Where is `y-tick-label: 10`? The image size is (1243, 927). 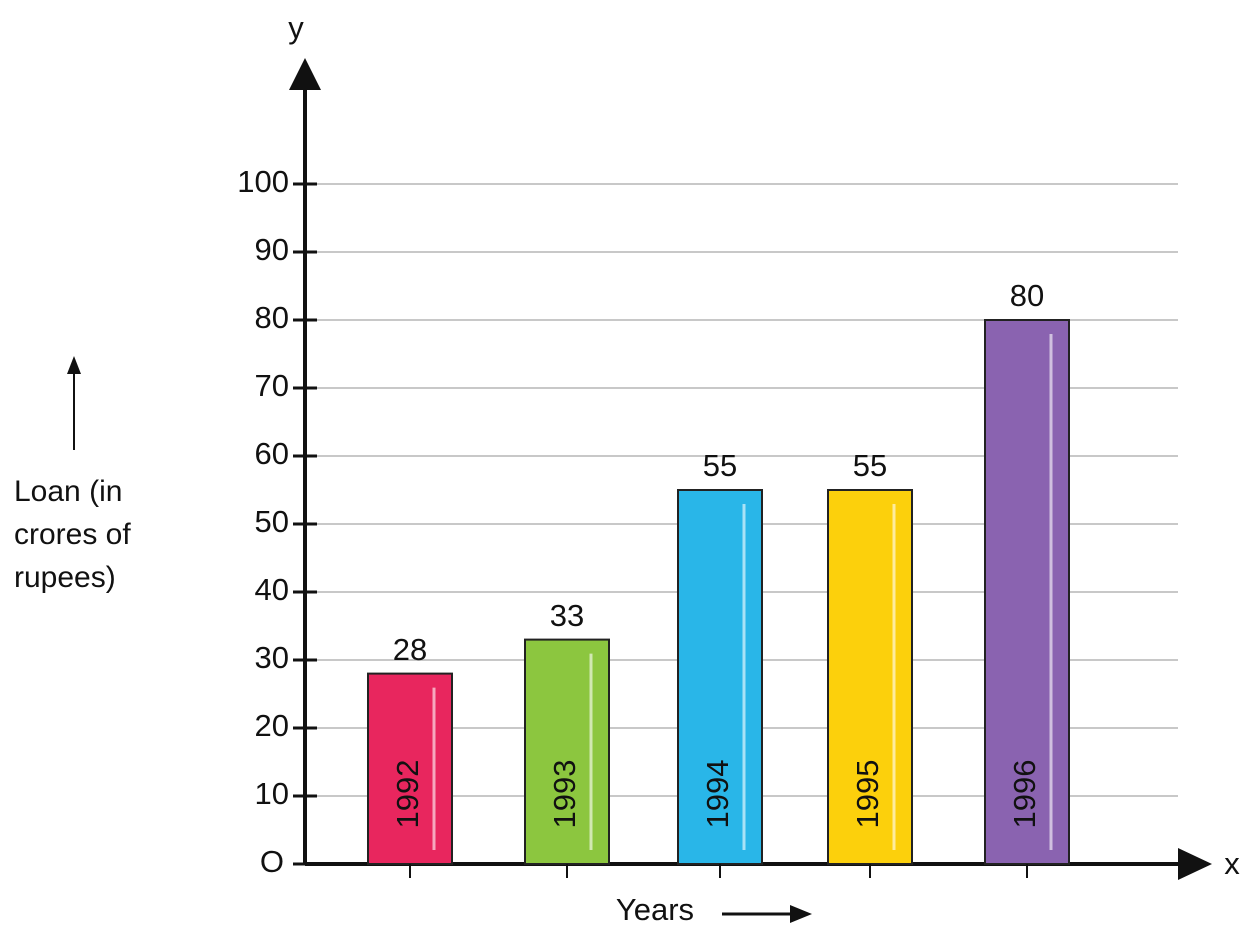
y-tick-label: 10 is located at coordinates (272, 793).